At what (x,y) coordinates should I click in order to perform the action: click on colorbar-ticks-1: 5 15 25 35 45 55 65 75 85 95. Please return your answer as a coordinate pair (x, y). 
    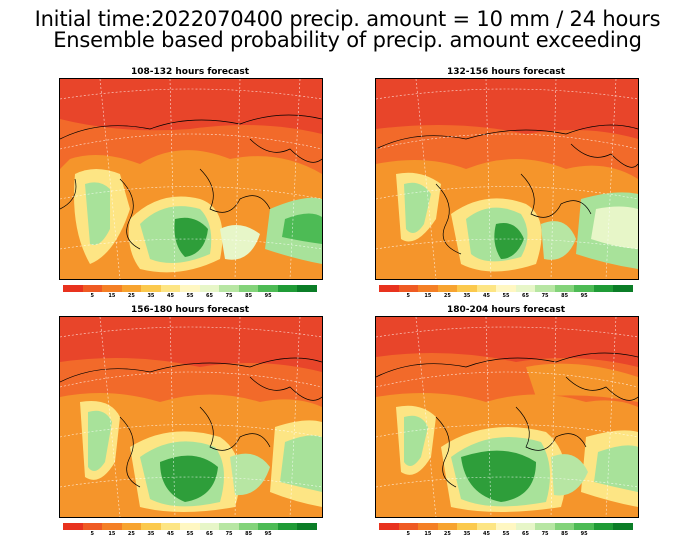
    Looking at the image, I should click on (190, 297).